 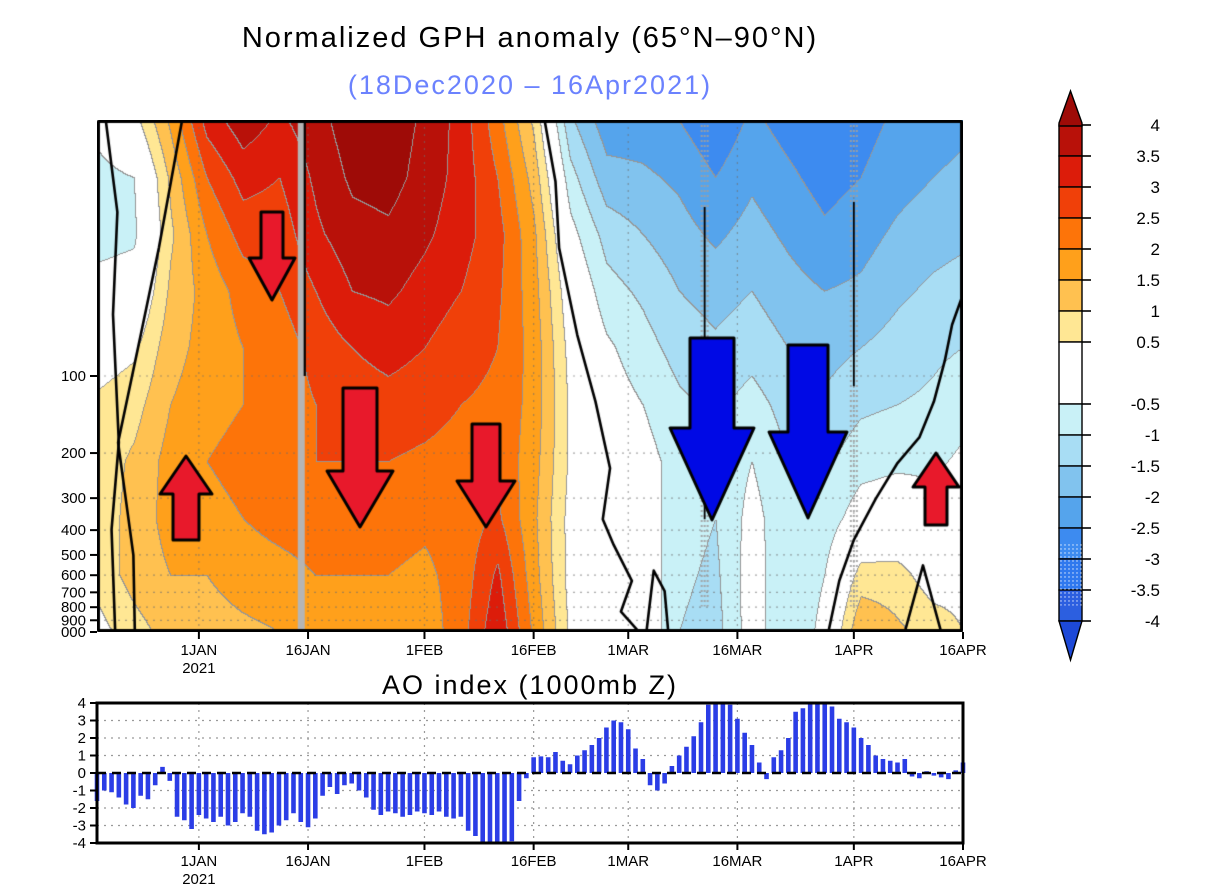 I want to click on ao-title: AO index (1000mb Z), so click(x=530, y=685).